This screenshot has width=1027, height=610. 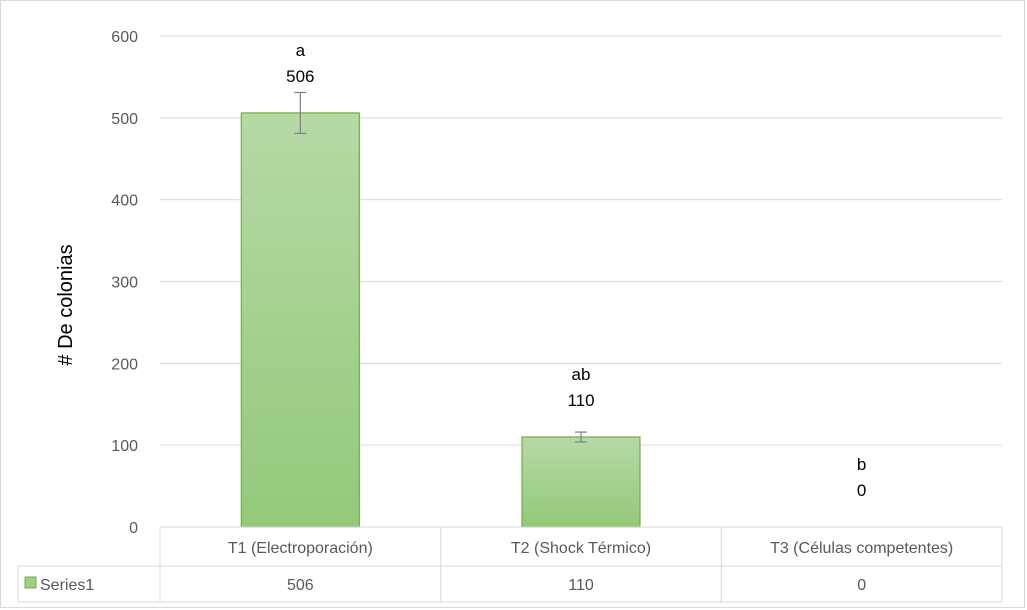 I want to click on data-label-significance: a, so click(x=301, y=50).